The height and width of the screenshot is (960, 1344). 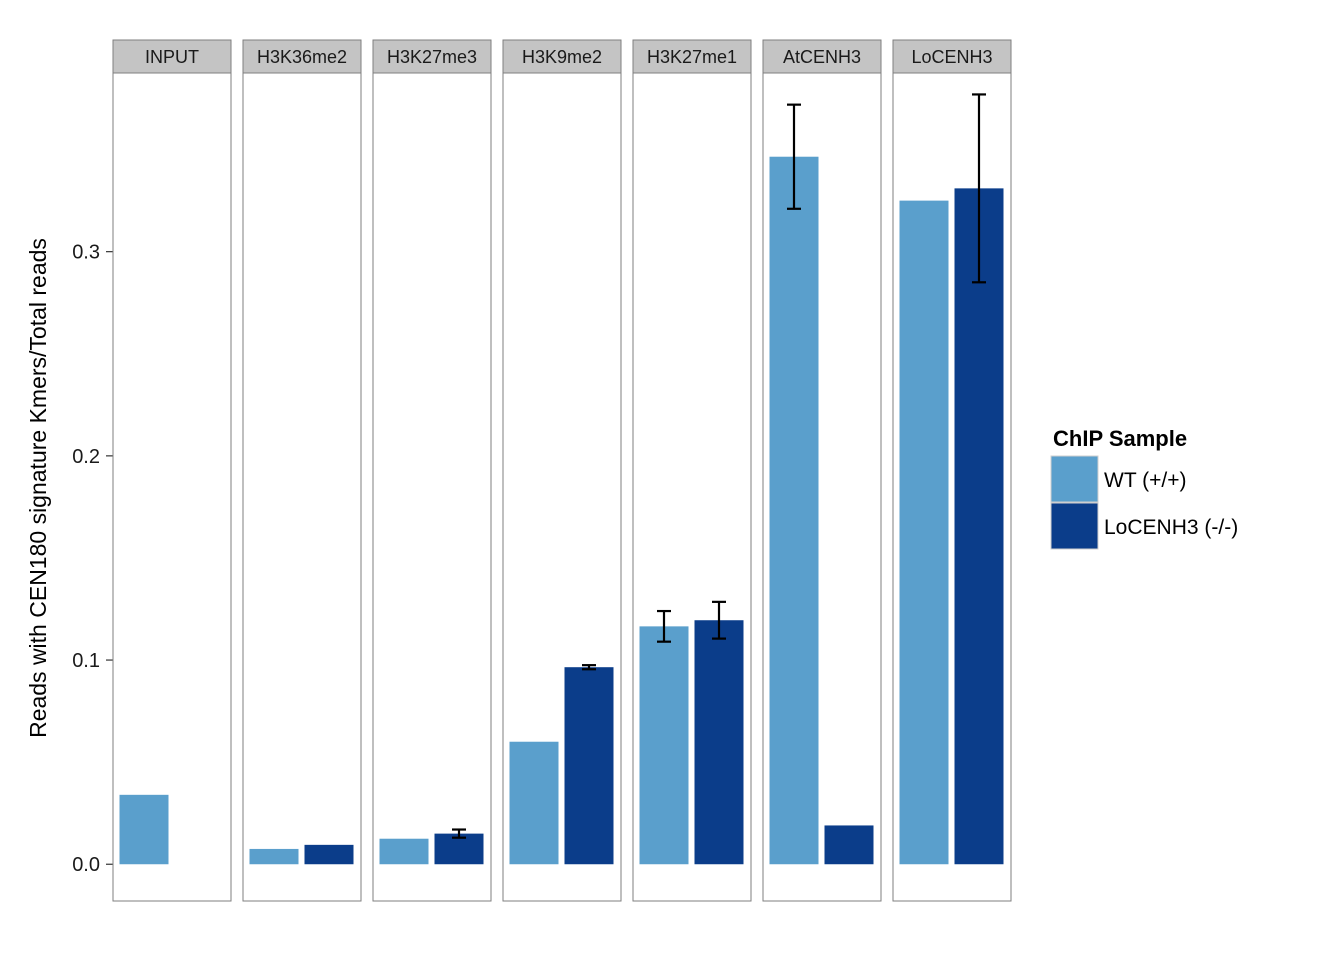 I want to click on y-tick-label: 0.2, so click(x=86, y=457).